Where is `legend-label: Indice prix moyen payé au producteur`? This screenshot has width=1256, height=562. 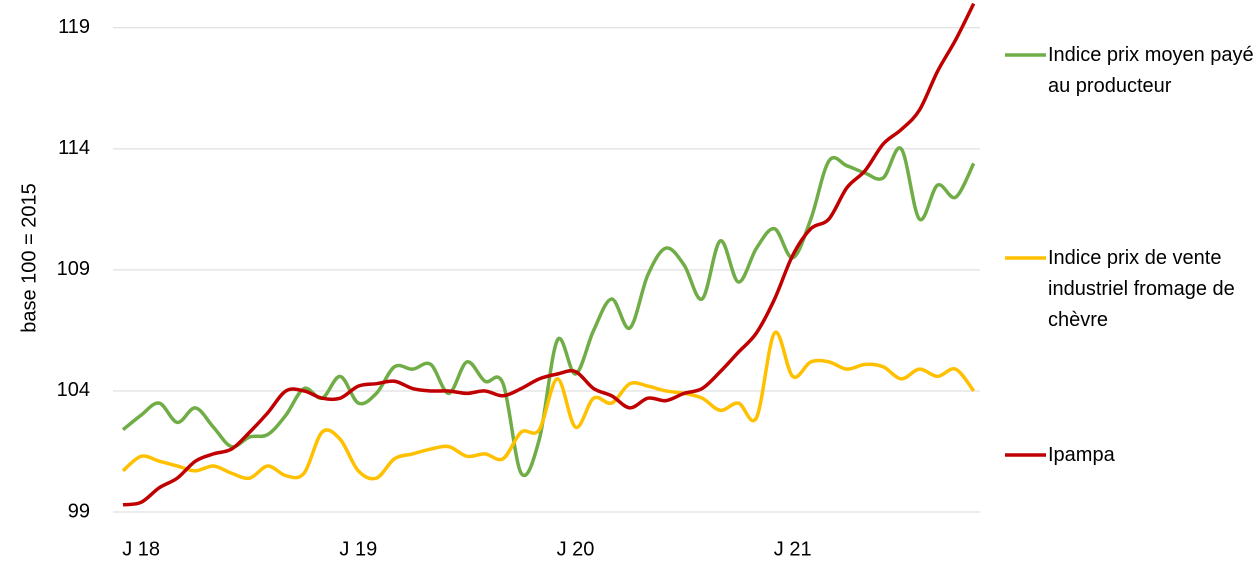
legend-label: Indice prix moyen payé au producteur is located at coordinates (1151, 70).